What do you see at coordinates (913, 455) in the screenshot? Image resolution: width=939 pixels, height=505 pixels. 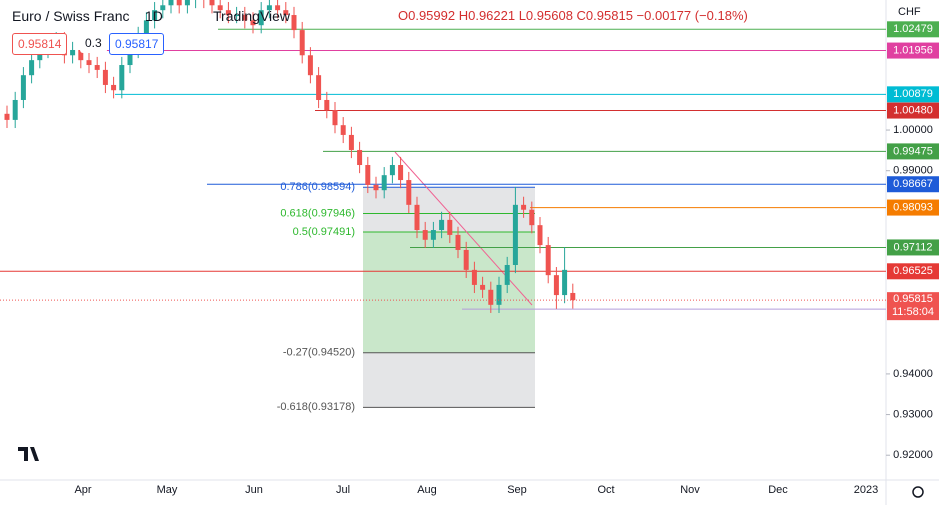 I see `y-tick-label: 0.92000` at bounding box center [913, 455].